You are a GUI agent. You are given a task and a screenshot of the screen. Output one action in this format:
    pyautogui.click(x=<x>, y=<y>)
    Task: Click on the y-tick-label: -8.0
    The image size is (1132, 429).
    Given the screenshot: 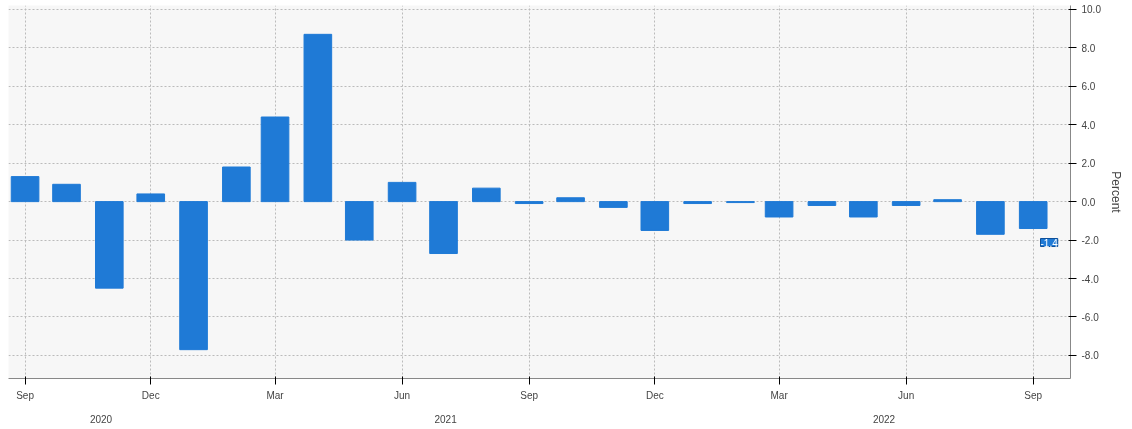 What is the action you would take?
    pyautogui.click(x=1090, y=356)
    